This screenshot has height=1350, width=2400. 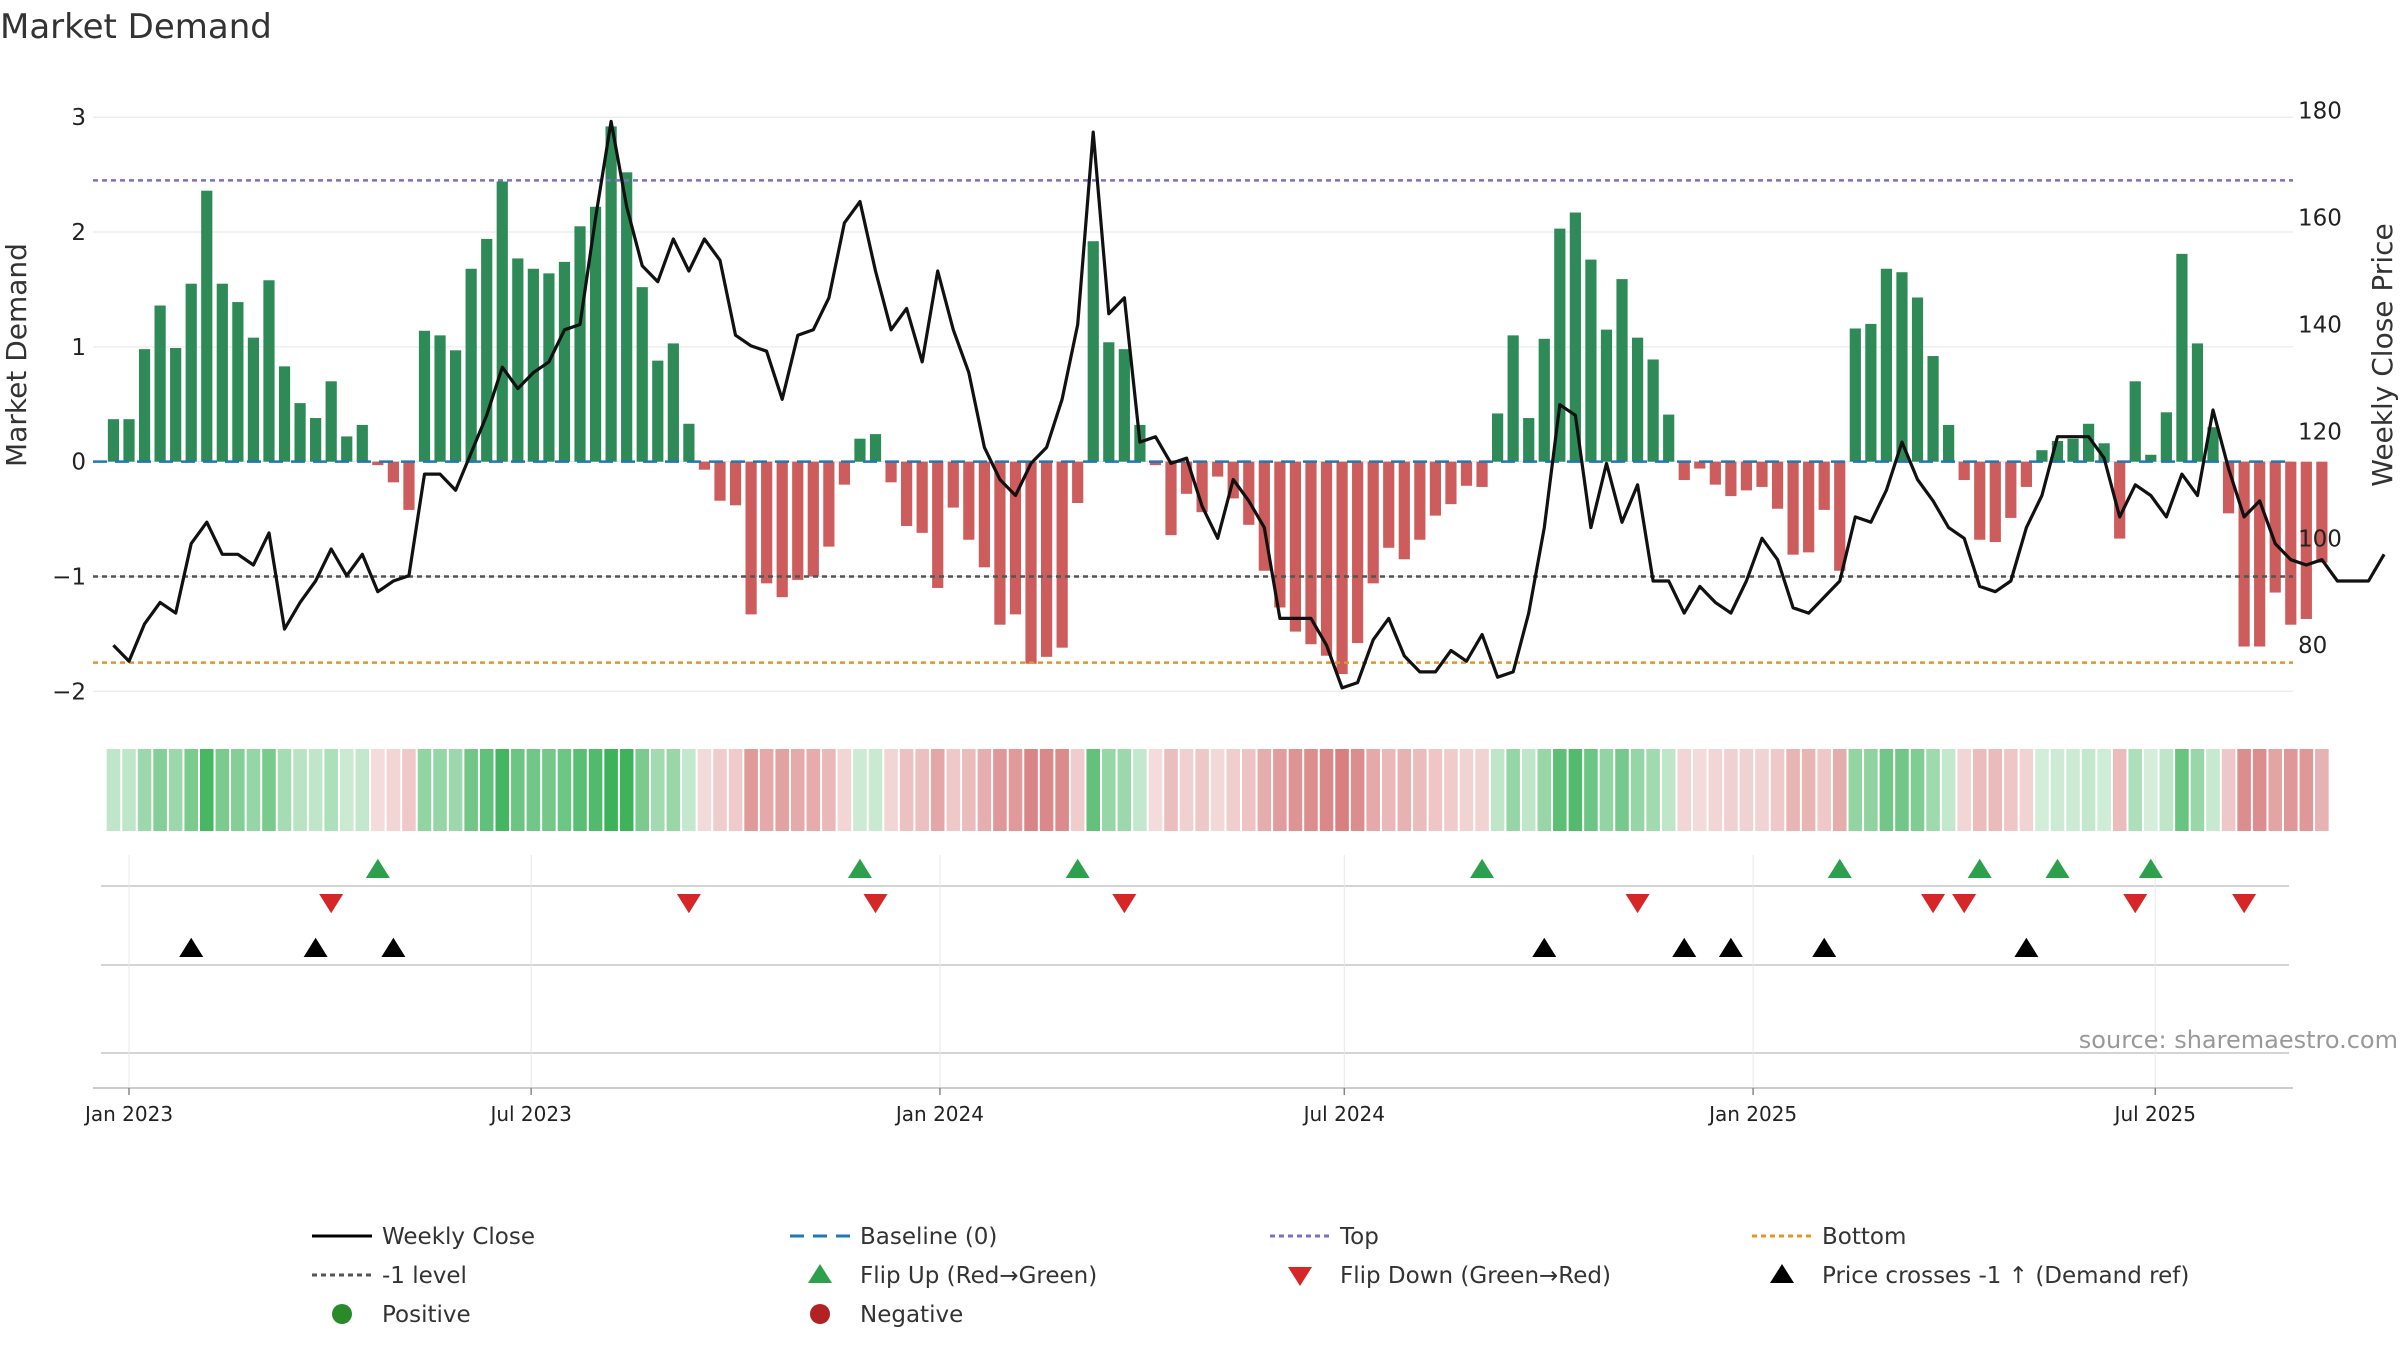 What do you see at coordinates (423, 1237) in the screenshot?
I see `legend-item-weekly-close: Weekly Close` at bounding box center [423, 1237].